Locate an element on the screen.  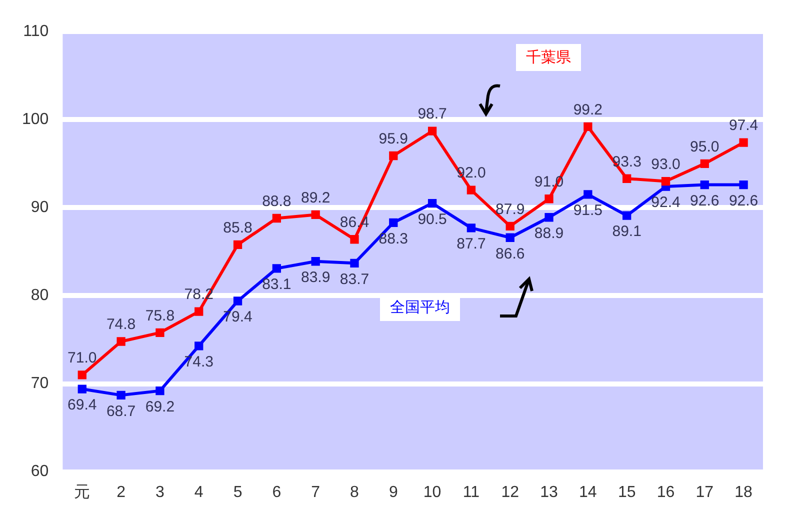
x-tick-label: 13 is located at coordinates (549, 492).